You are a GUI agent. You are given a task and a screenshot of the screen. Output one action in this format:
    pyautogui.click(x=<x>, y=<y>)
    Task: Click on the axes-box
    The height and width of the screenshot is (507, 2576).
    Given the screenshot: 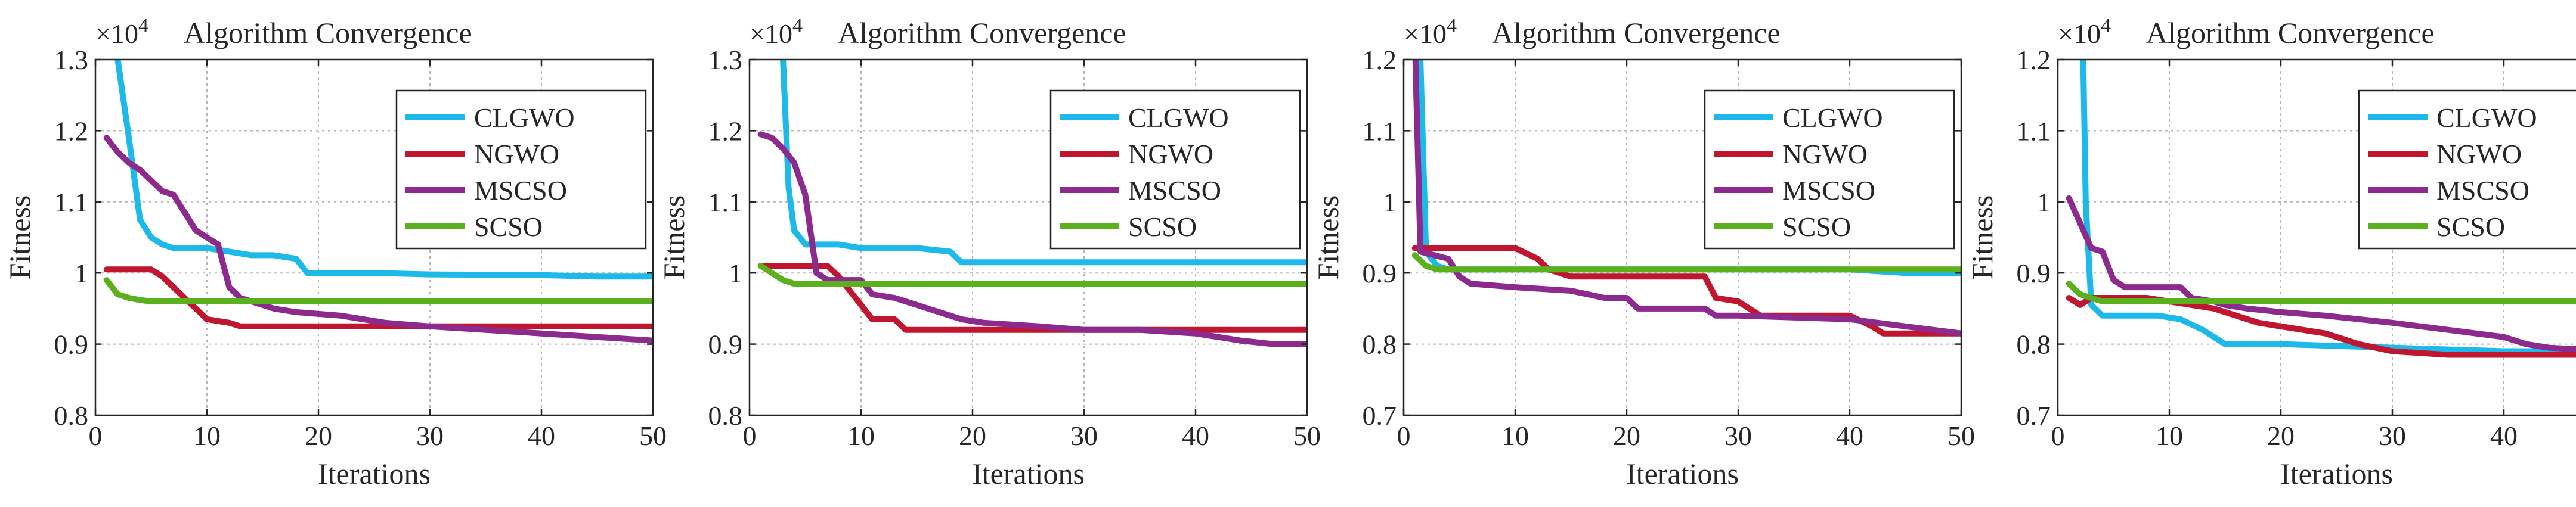 What is the action you would take?
    pyautogui.click(x=2317, y=237)
    